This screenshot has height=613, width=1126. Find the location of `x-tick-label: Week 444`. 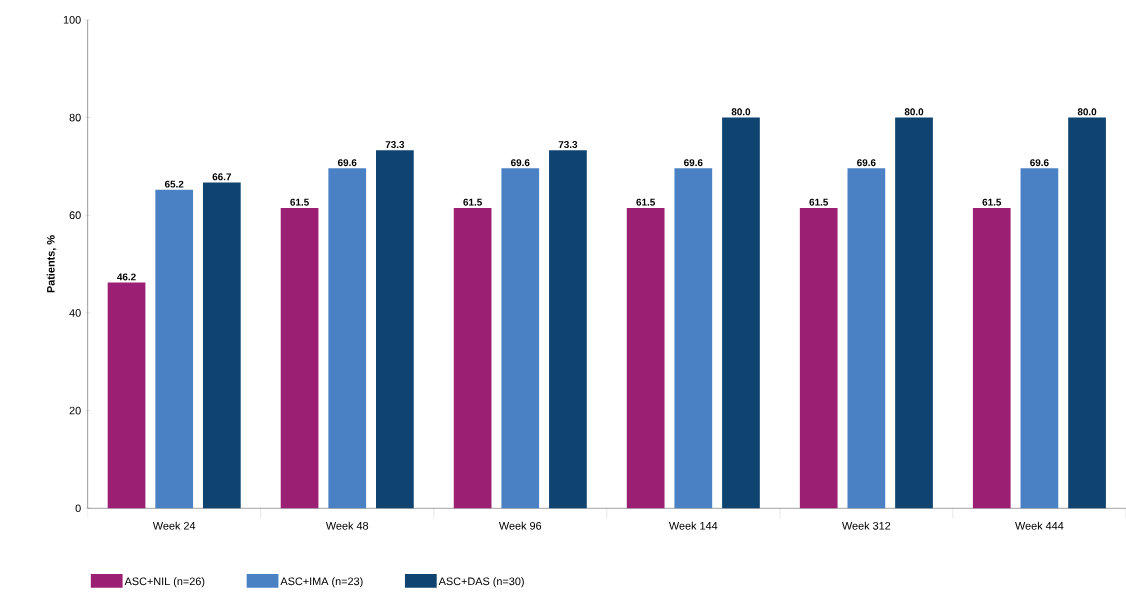

x-tick-label: Week 444 is located at coordinates (1039, 525).